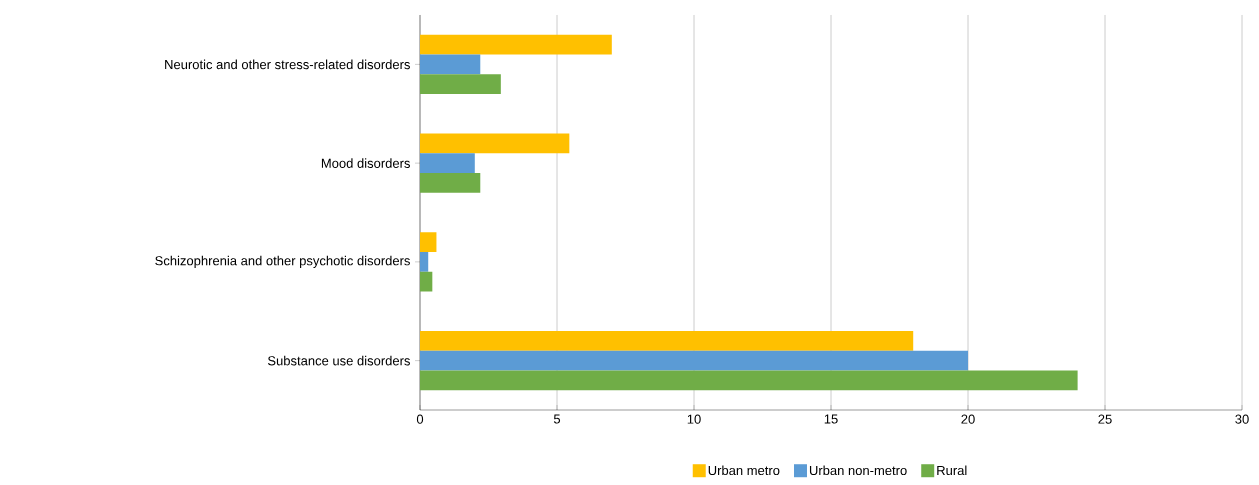 The height and width of the screenshot is (485, 1259). What do you see at coordinates (744, 470) in the screenshot?
I see `legend-label: Urban metro` at bounding box center [744, 470].